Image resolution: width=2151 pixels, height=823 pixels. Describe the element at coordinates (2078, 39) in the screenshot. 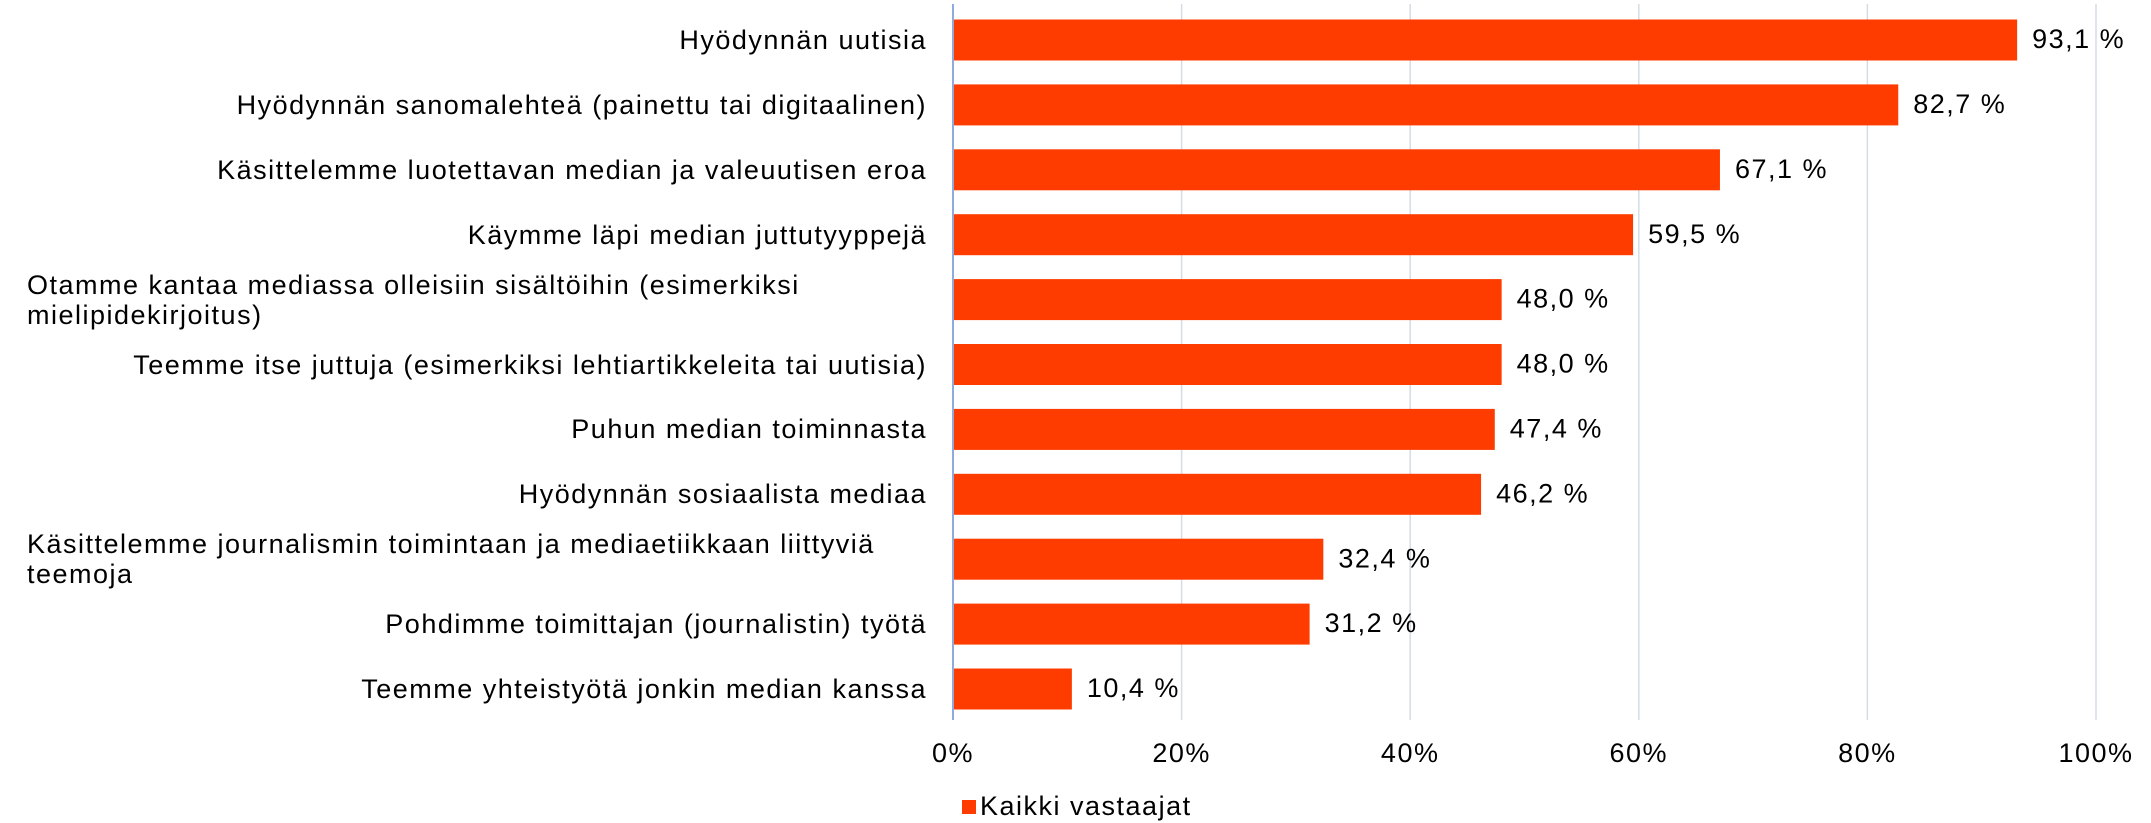

I see `value-label: 93,1 %` at that location.